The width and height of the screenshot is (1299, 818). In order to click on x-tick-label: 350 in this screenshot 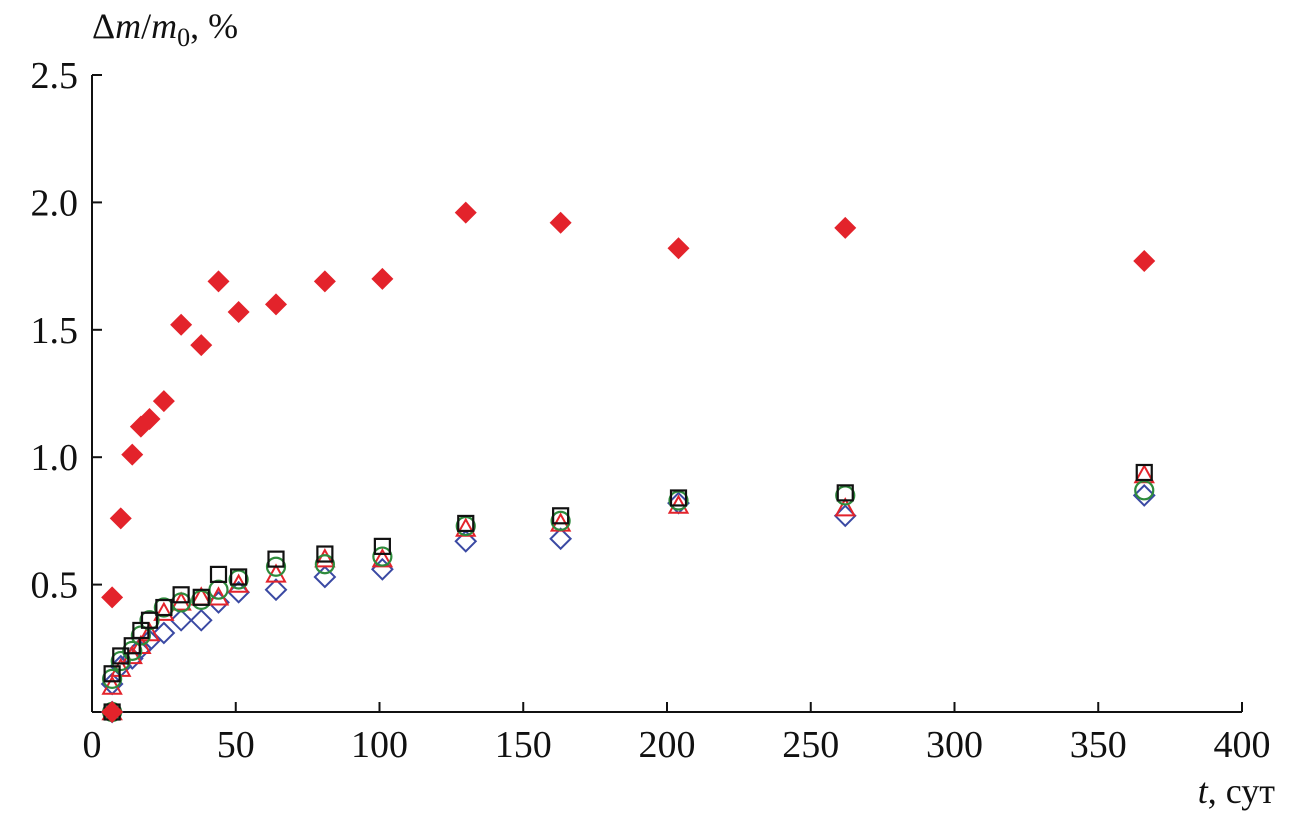, I will do `click(1098, 745)`.